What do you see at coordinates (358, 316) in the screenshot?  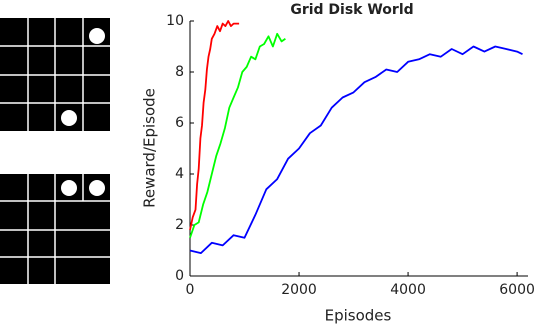 I see `x-axis-label: Episodes` at bounding box center [358, 316].